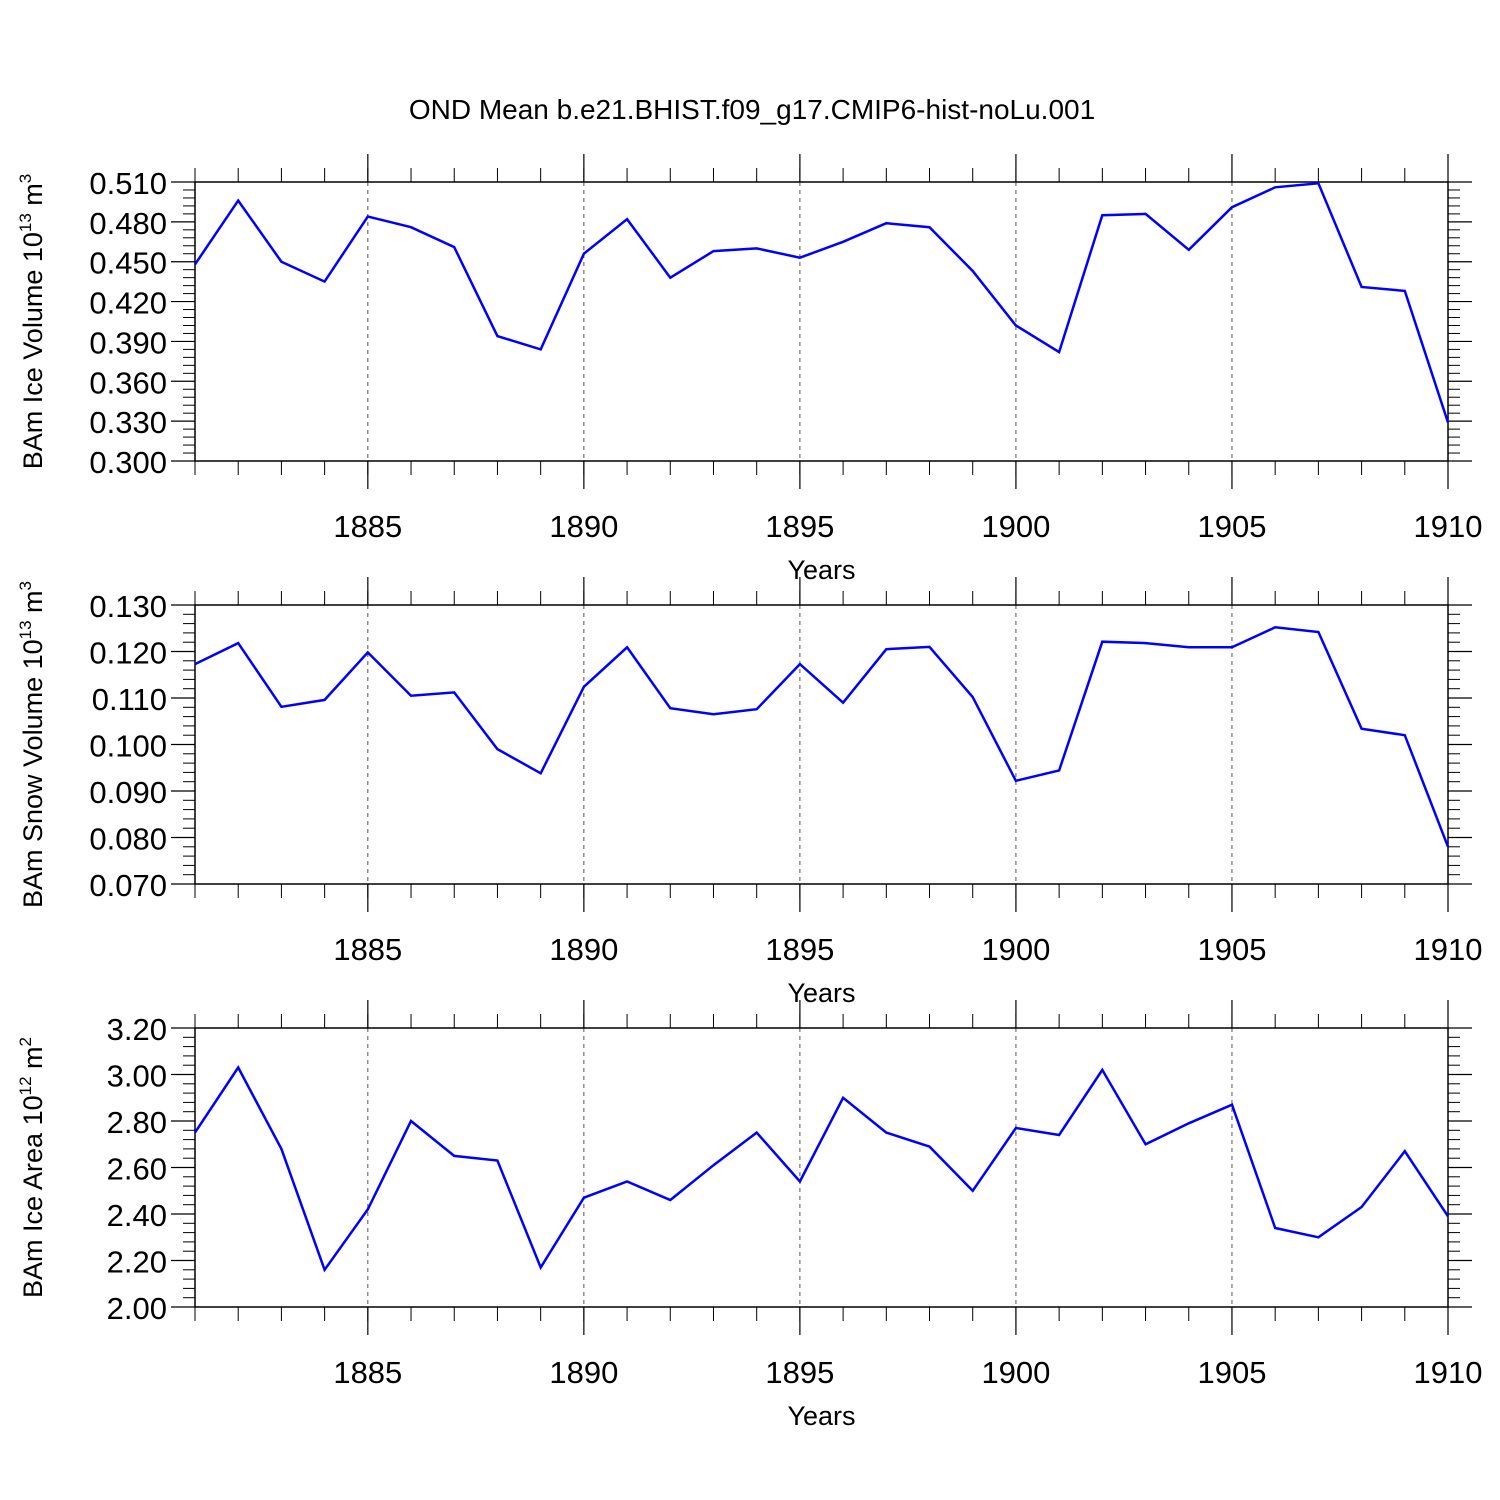 The height and width of the screenshot is (1500, 1500). I want to click on y-tick-label: 0.110, so click(129, 699).